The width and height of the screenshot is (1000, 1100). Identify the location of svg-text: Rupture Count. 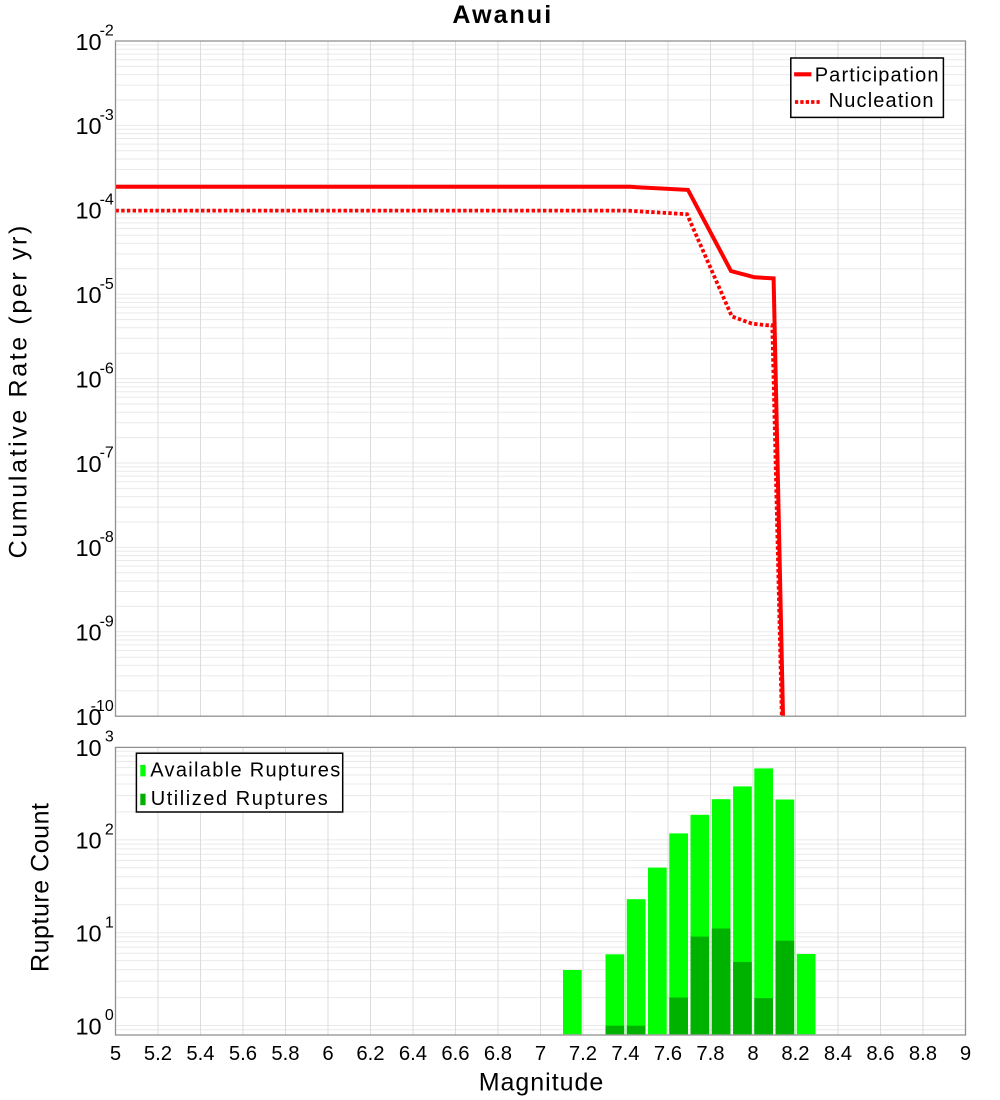
(41, 887).